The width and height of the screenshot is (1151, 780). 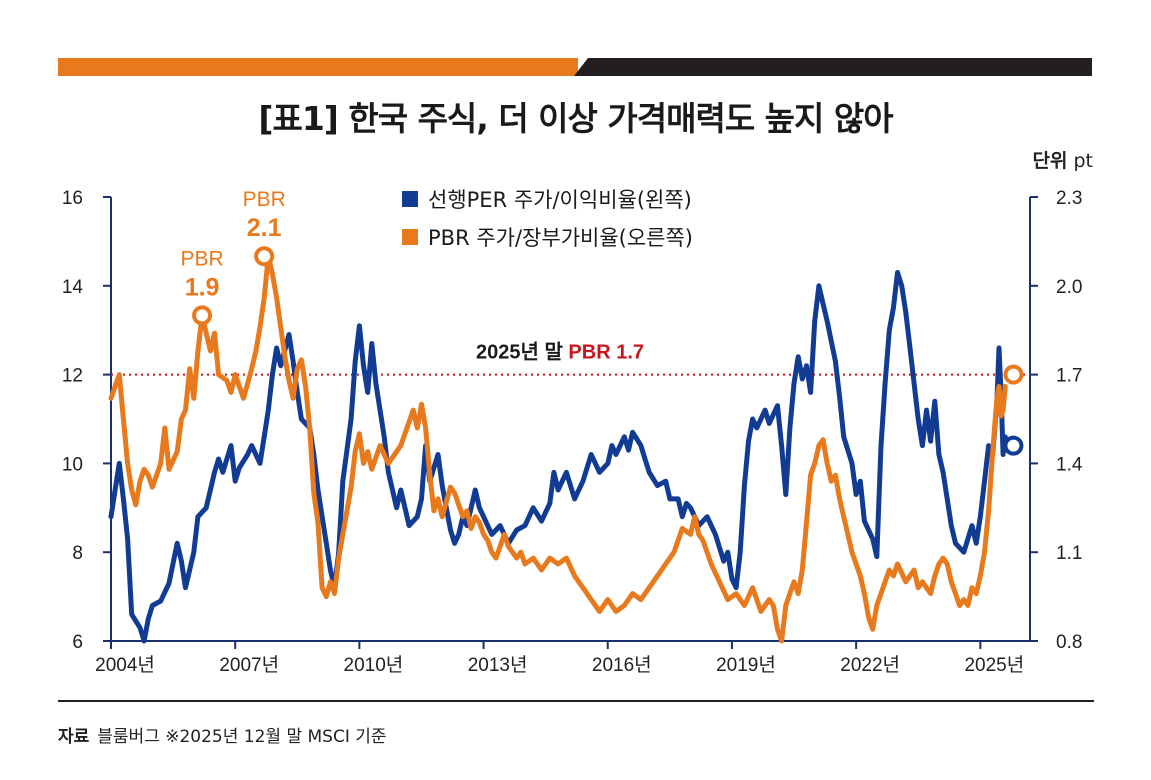 I want to click on x-tick-label: 2010년, so click(x=374, y=665).